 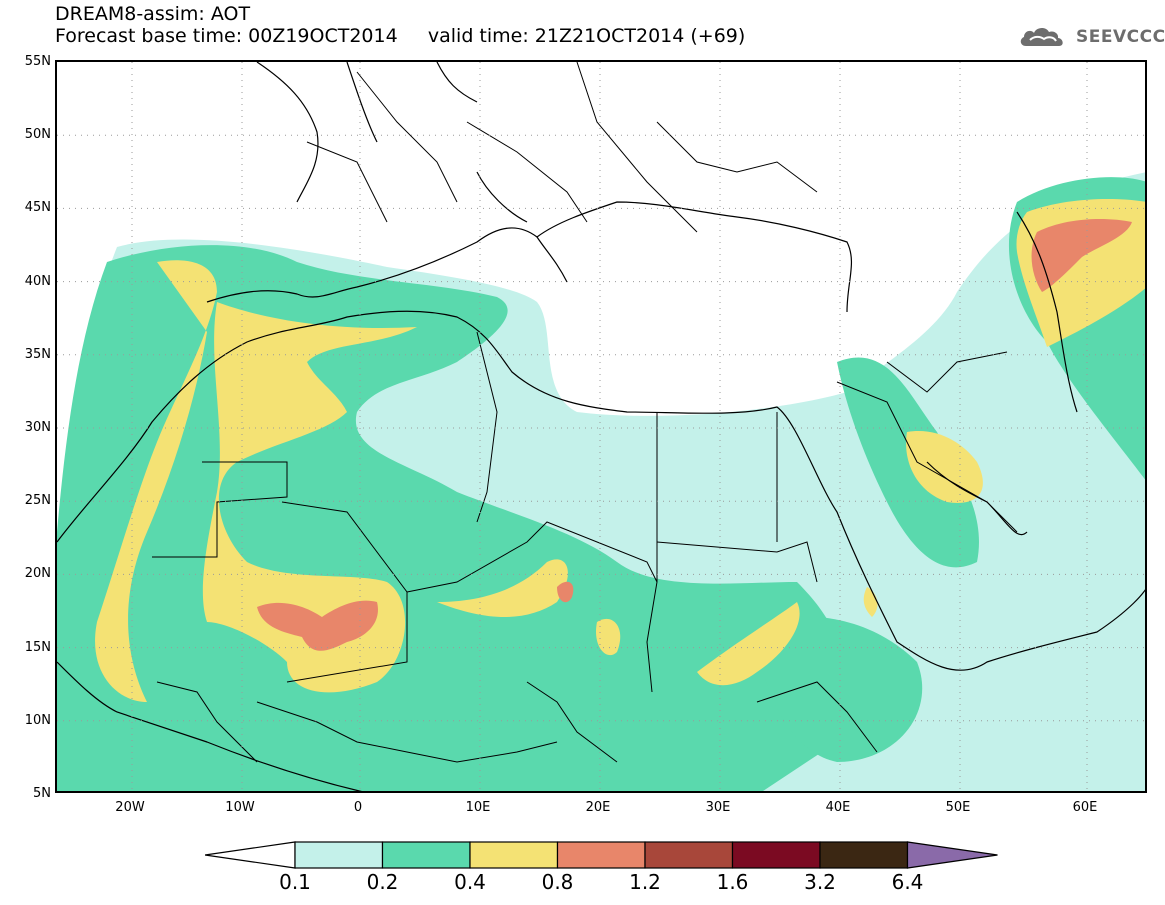 What do you see at coordinates (478, 807) in the screenshot?
I see `lon-label: 10E` at bounding box center [478, 807].